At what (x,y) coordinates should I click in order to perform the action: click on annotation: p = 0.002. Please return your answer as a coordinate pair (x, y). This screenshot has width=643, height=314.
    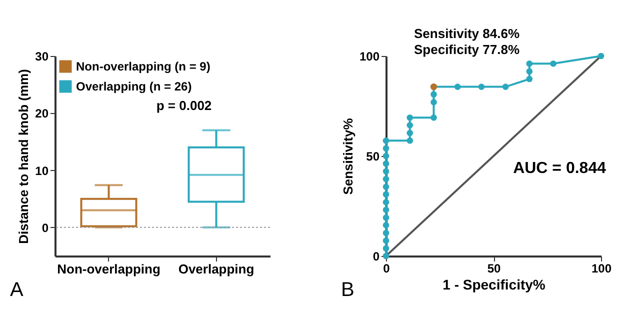
    Looking at the image, I should click on (184, 105).